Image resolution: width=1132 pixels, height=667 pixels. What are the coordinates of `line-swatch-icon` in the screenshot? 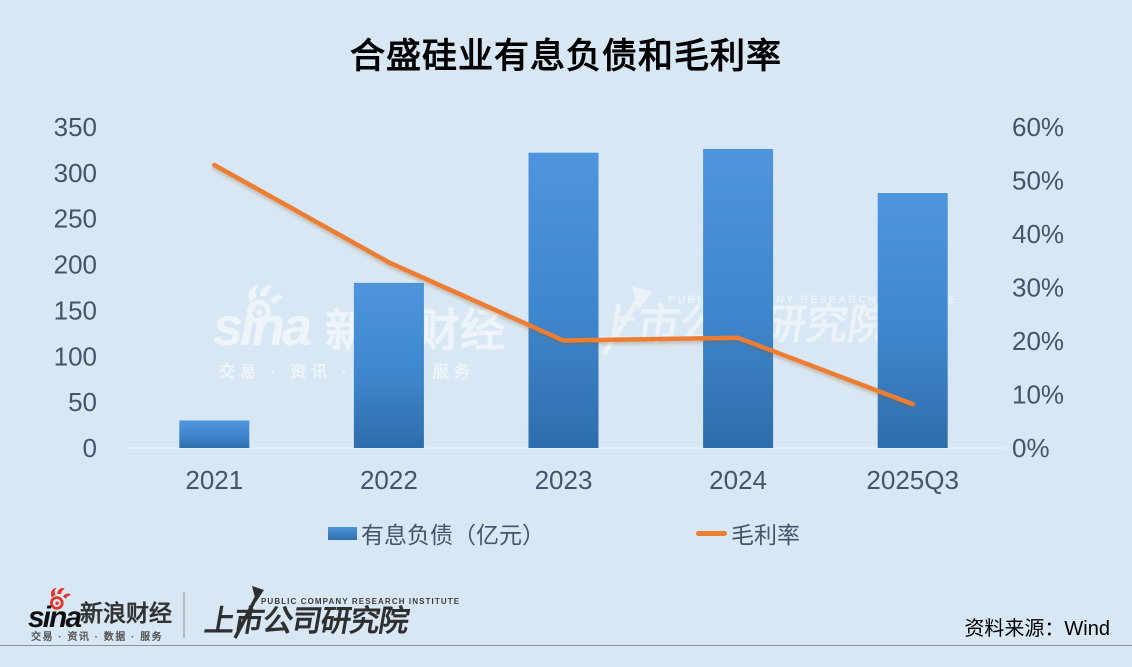 It's located at (711, 533).